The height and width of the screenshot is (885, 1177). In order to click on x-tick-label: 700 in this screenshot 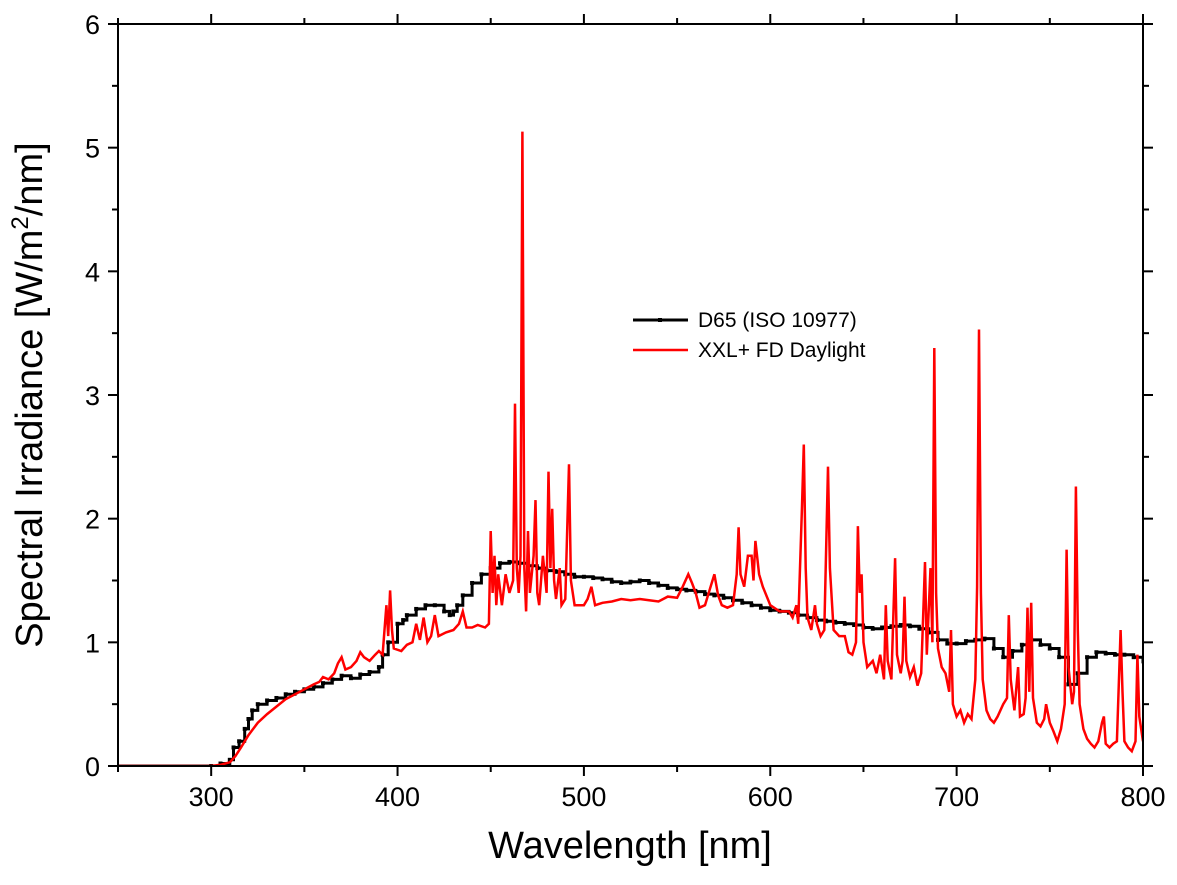, I will do `click(956, 797)`.